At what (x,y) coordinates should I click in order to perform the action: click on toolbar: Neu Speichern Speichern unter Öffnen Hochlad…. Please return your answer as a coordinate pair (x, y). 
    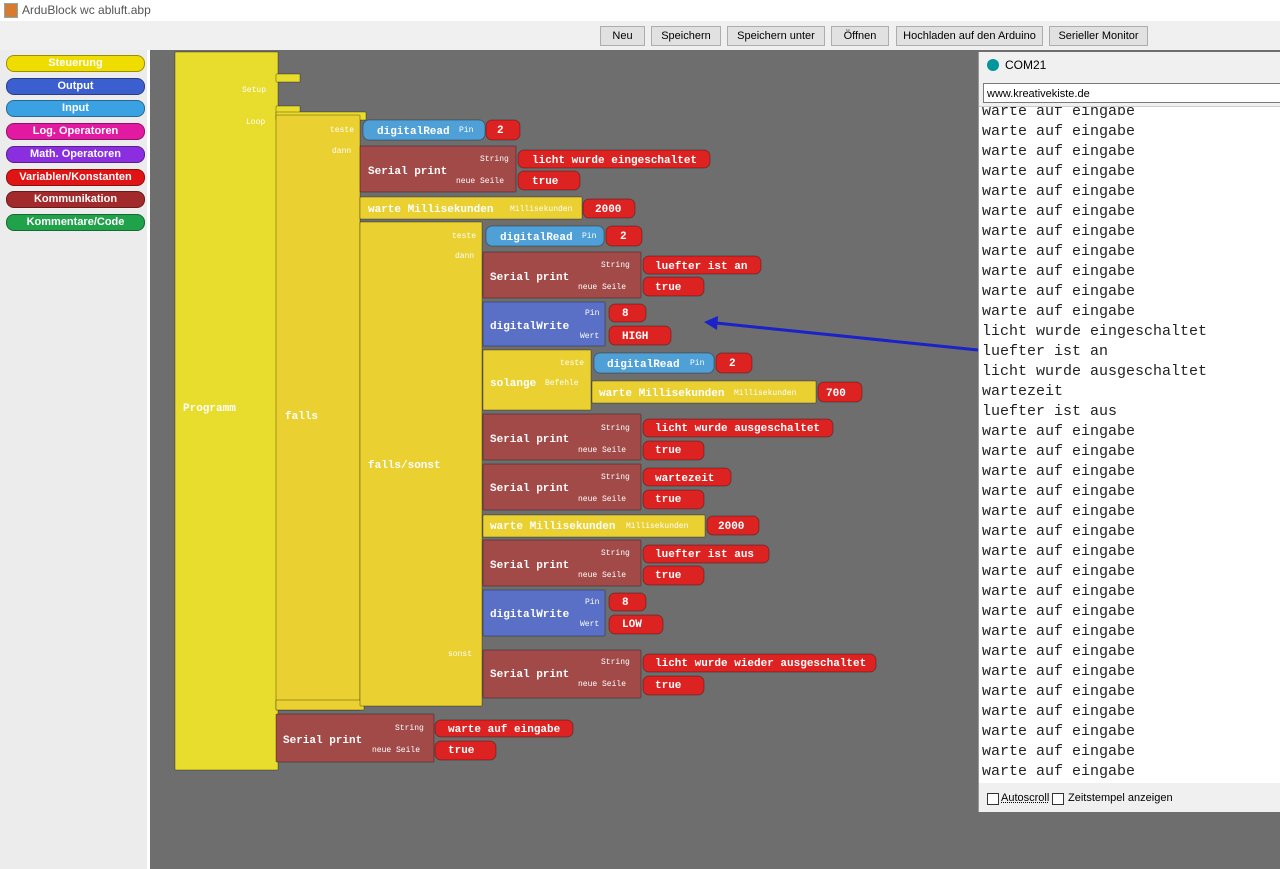
    Looking at the image, I should click on (640, 35).